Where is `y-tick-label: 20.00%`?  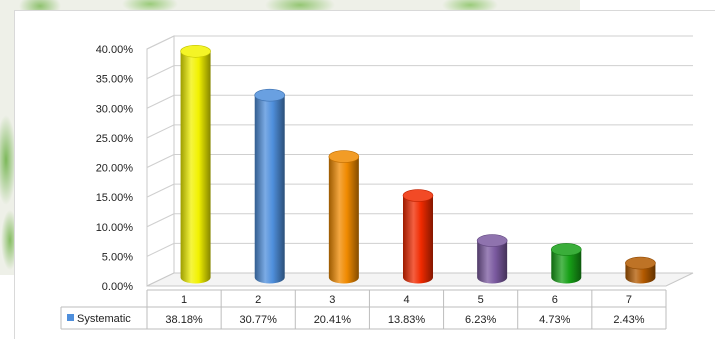 y-tick-label: 20.00% is located at coordinates (115, 169).